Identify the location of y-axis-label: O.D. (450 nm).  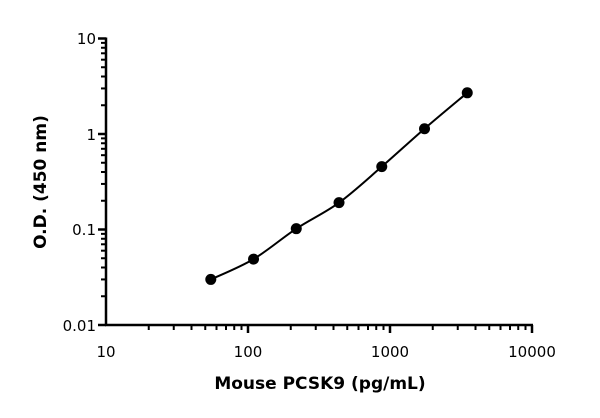
(41, 182).